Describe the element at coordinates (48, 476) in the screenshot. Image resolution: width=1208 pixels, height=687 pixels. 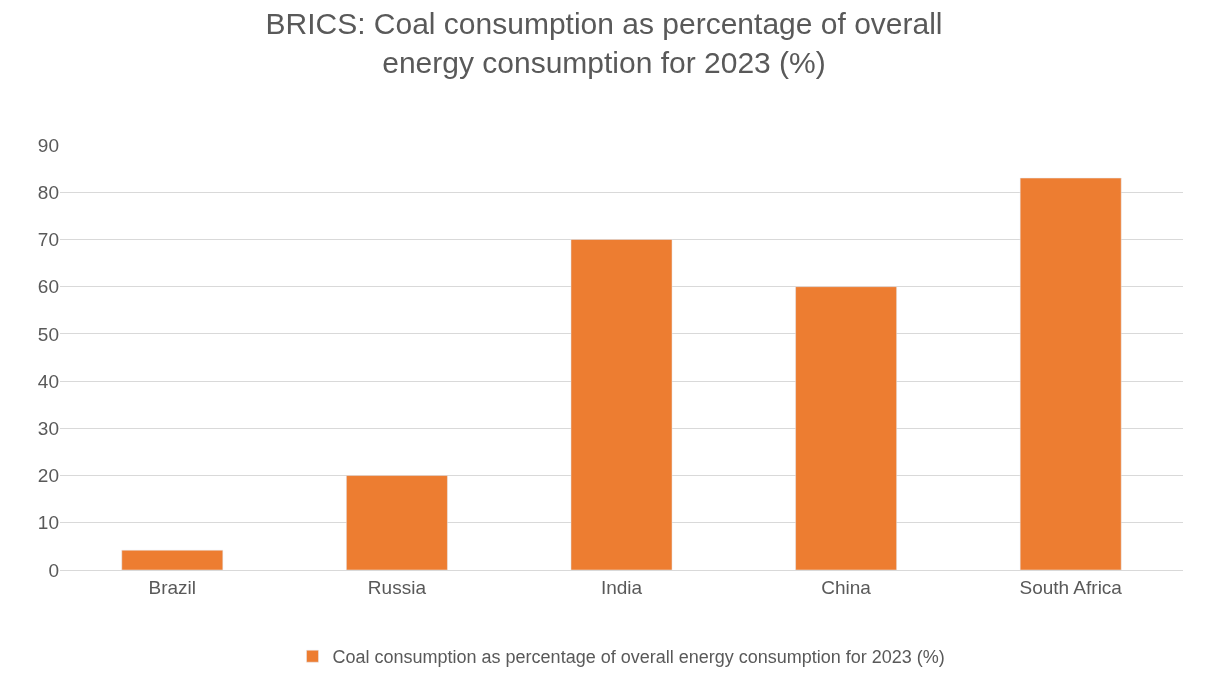
I see `y-tick-label: 20` at that location.